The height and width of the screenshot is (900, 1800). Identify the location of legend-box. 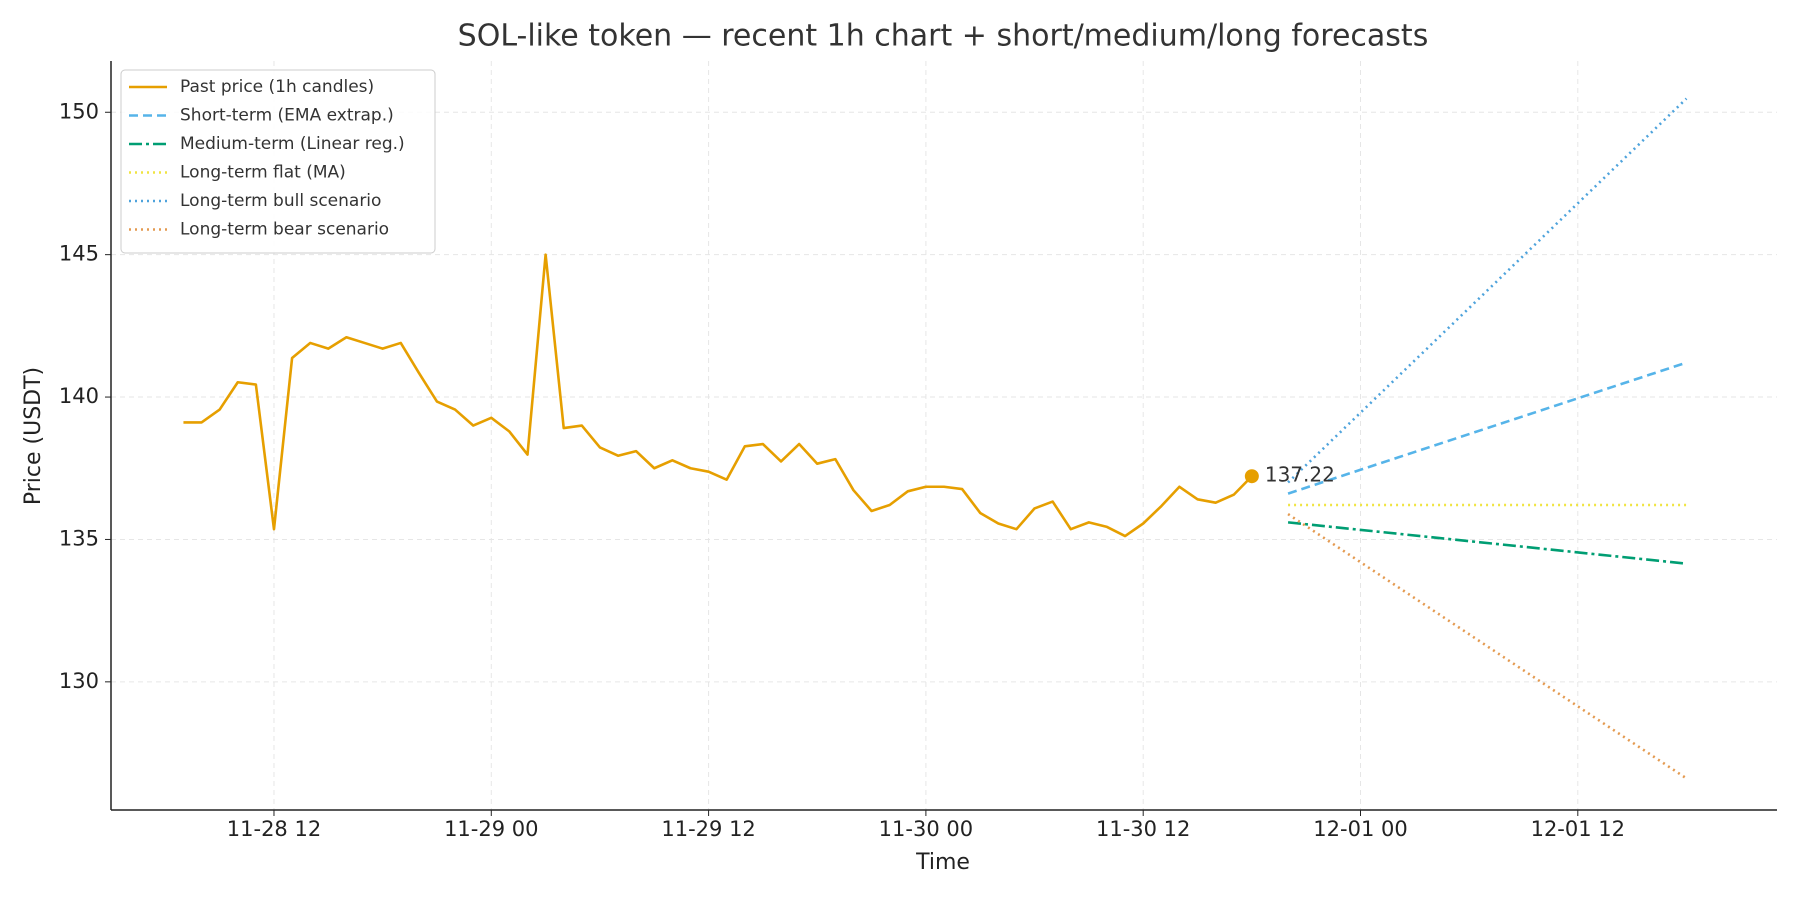
(278, 161).